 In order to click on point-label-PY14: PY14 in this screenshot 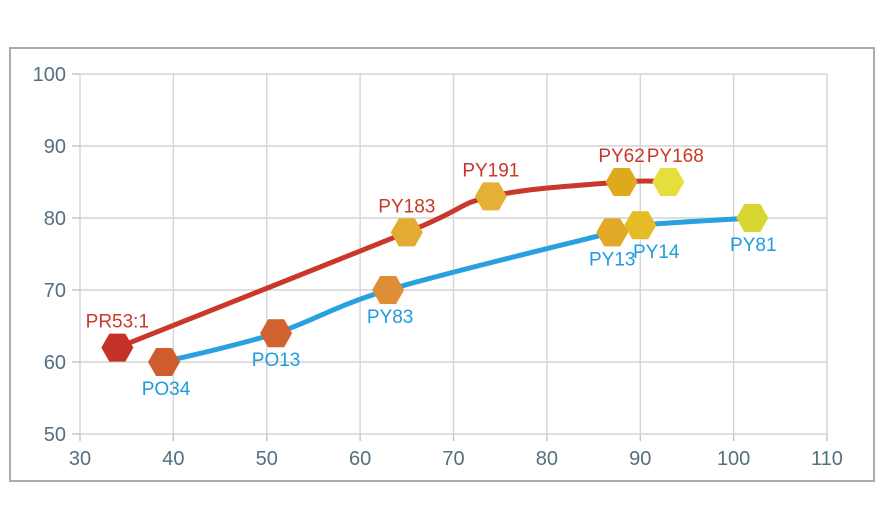, I will do `click(656, 252)`.